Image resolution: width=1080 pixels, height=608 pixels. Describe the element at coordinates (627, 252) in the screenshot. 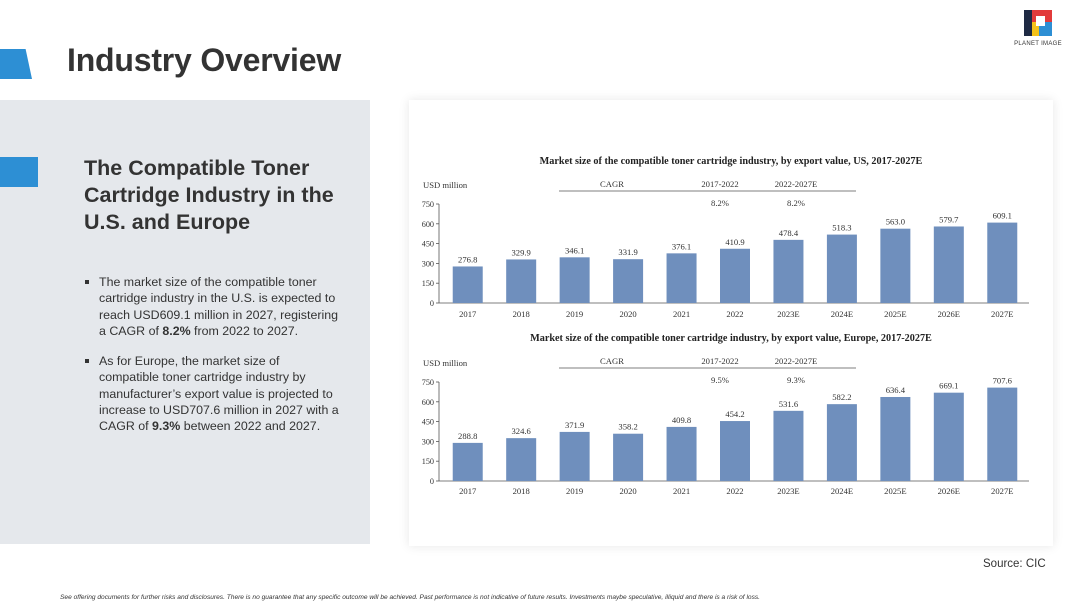

I see `bar-value-label: 331.9` at that location.